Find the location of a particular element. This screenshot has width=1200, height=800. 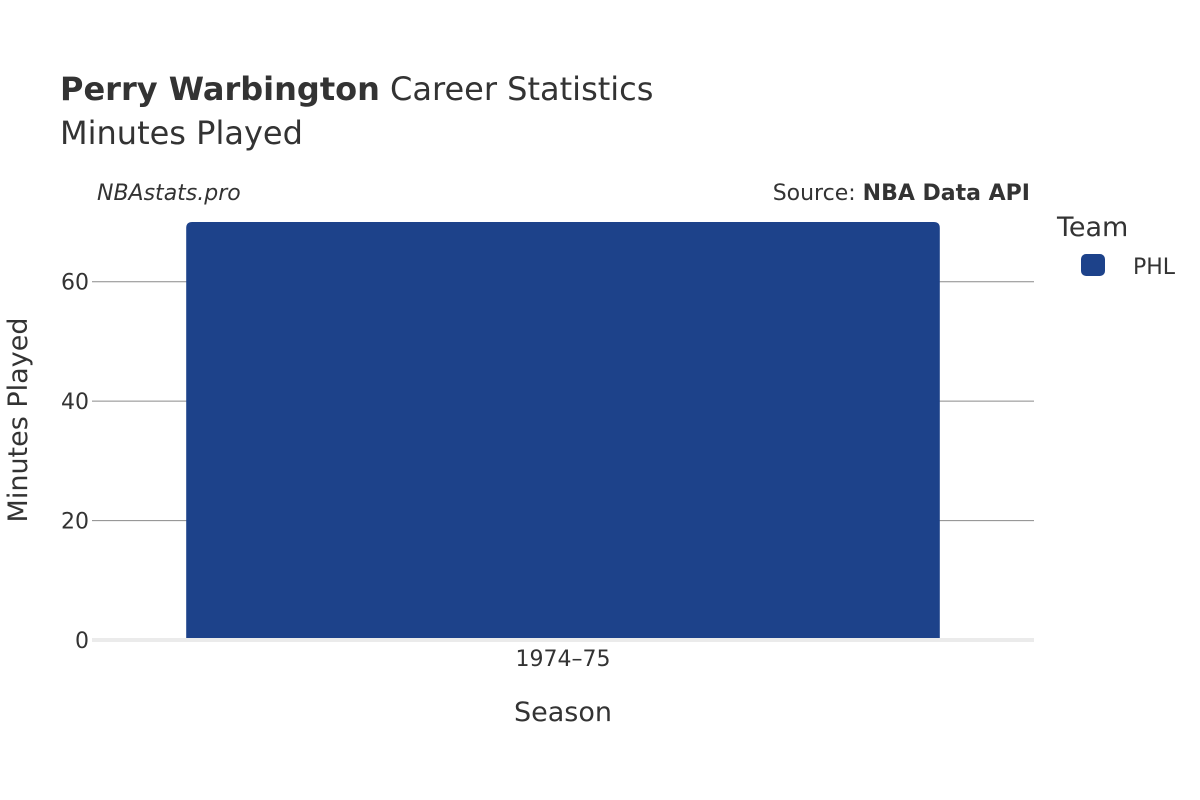

x-tick-labels: 1974–75 is located at coordinates (563, 659).